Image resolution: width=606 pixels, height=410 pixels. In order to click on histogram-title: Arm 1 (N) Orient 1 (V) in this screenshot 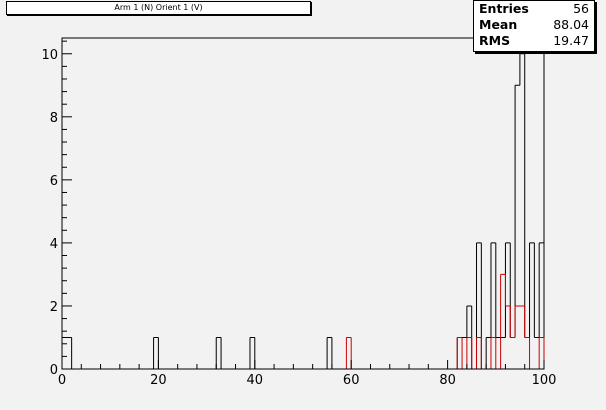, I will do `click(158, 8)`.